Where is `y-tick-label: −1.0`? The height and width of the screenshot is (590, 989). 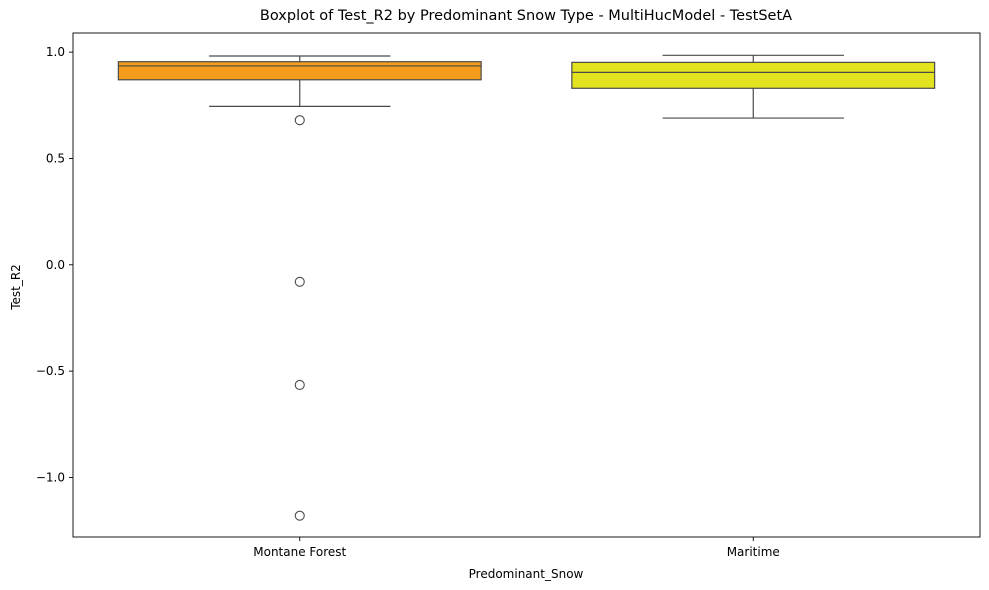
y-tick-label: −1.0 is located at coordinates (50, 477).